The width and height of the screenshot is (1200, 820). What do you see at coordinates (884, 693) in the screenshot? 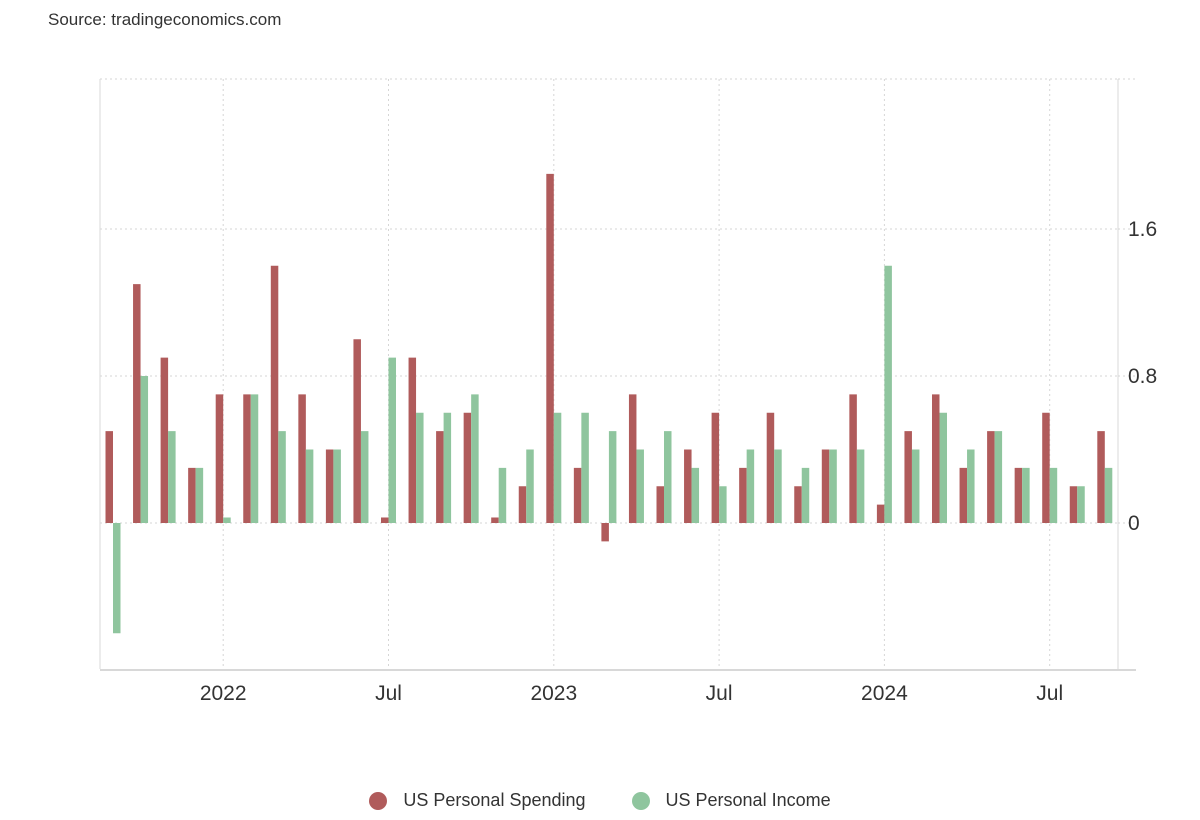
I see `x-tick-label: 2024` at bounding box center [884, 693].